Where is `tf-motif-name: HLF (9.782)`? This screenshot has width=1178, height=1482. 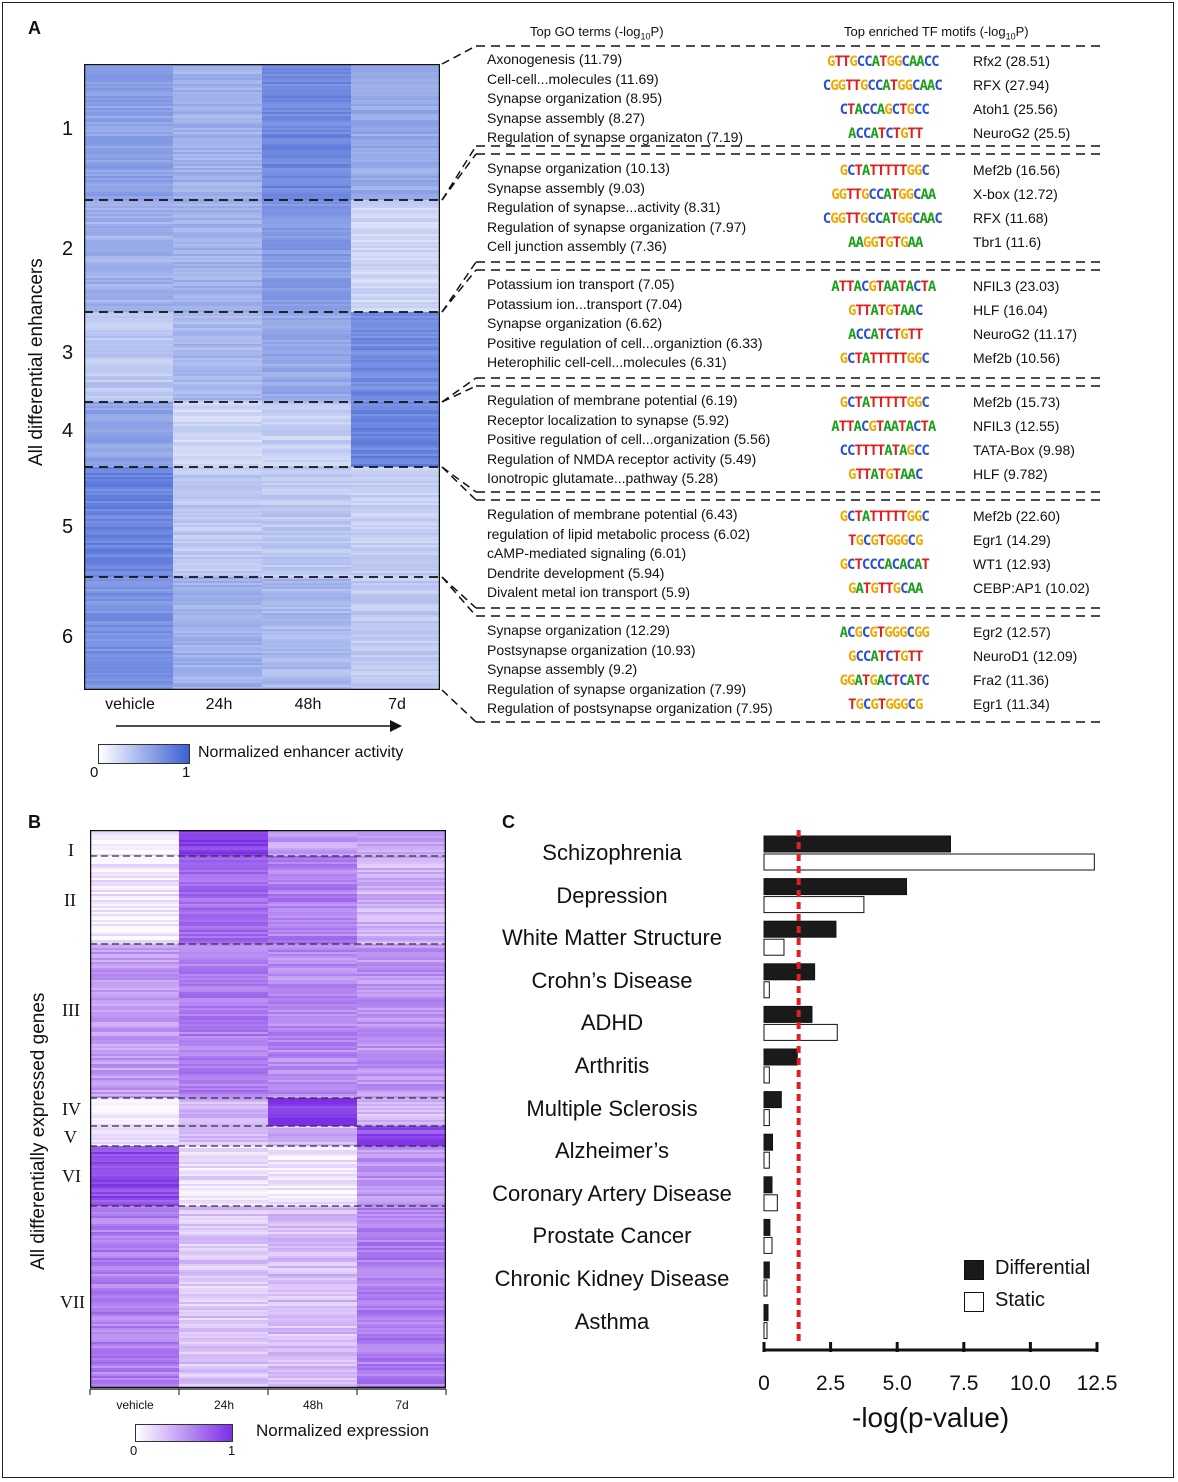
tf-motif-name: HLF (9.782) is located at coordinates (1010, 474).